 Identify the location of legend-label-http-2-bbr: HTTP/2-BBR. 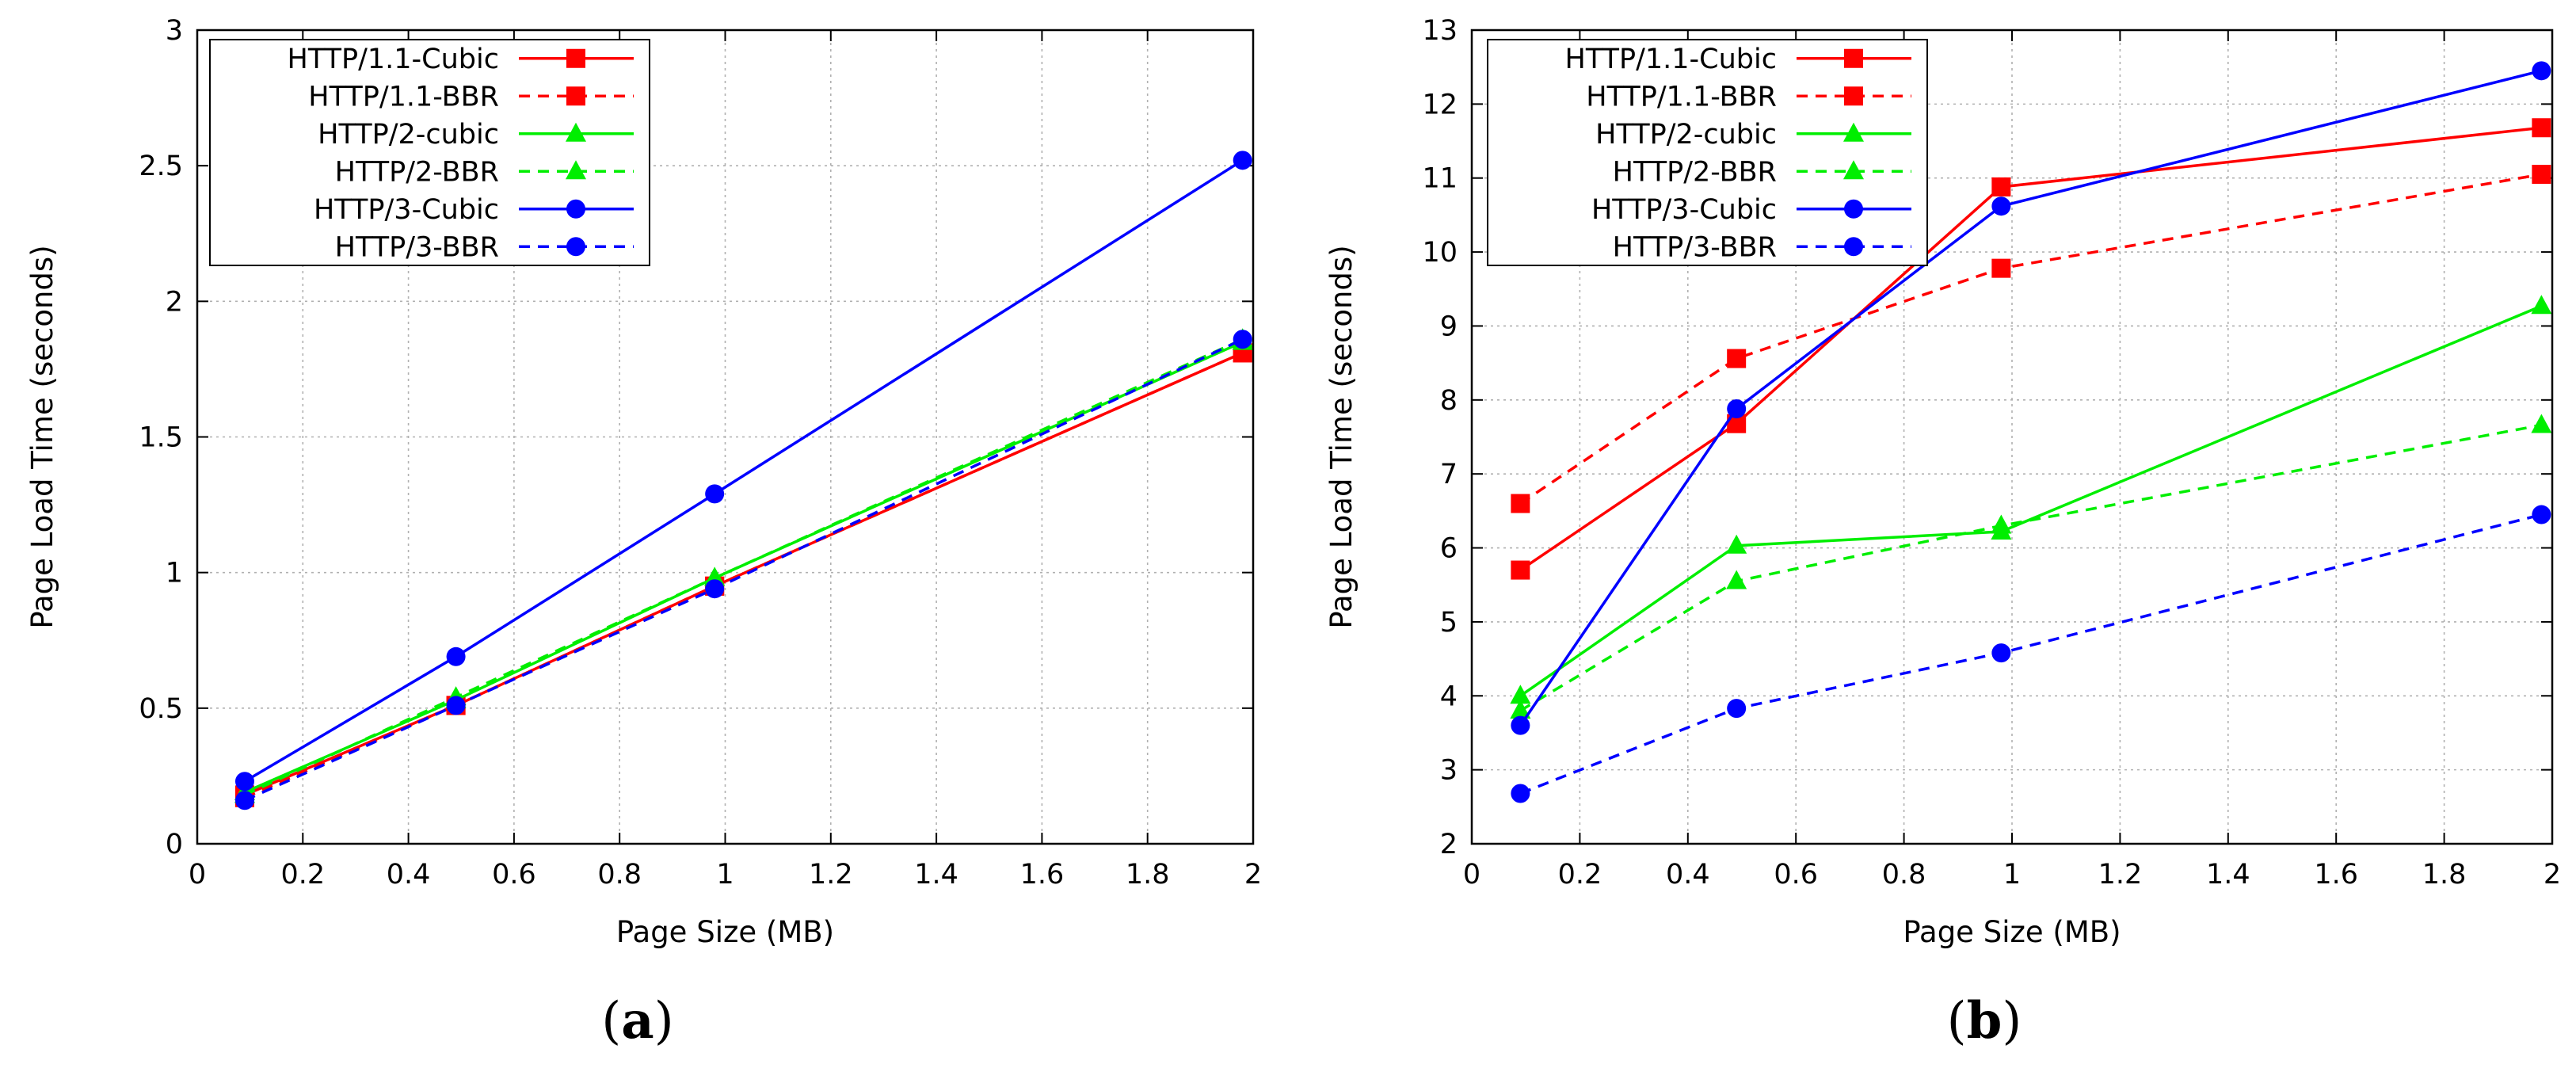
(1695, 172).